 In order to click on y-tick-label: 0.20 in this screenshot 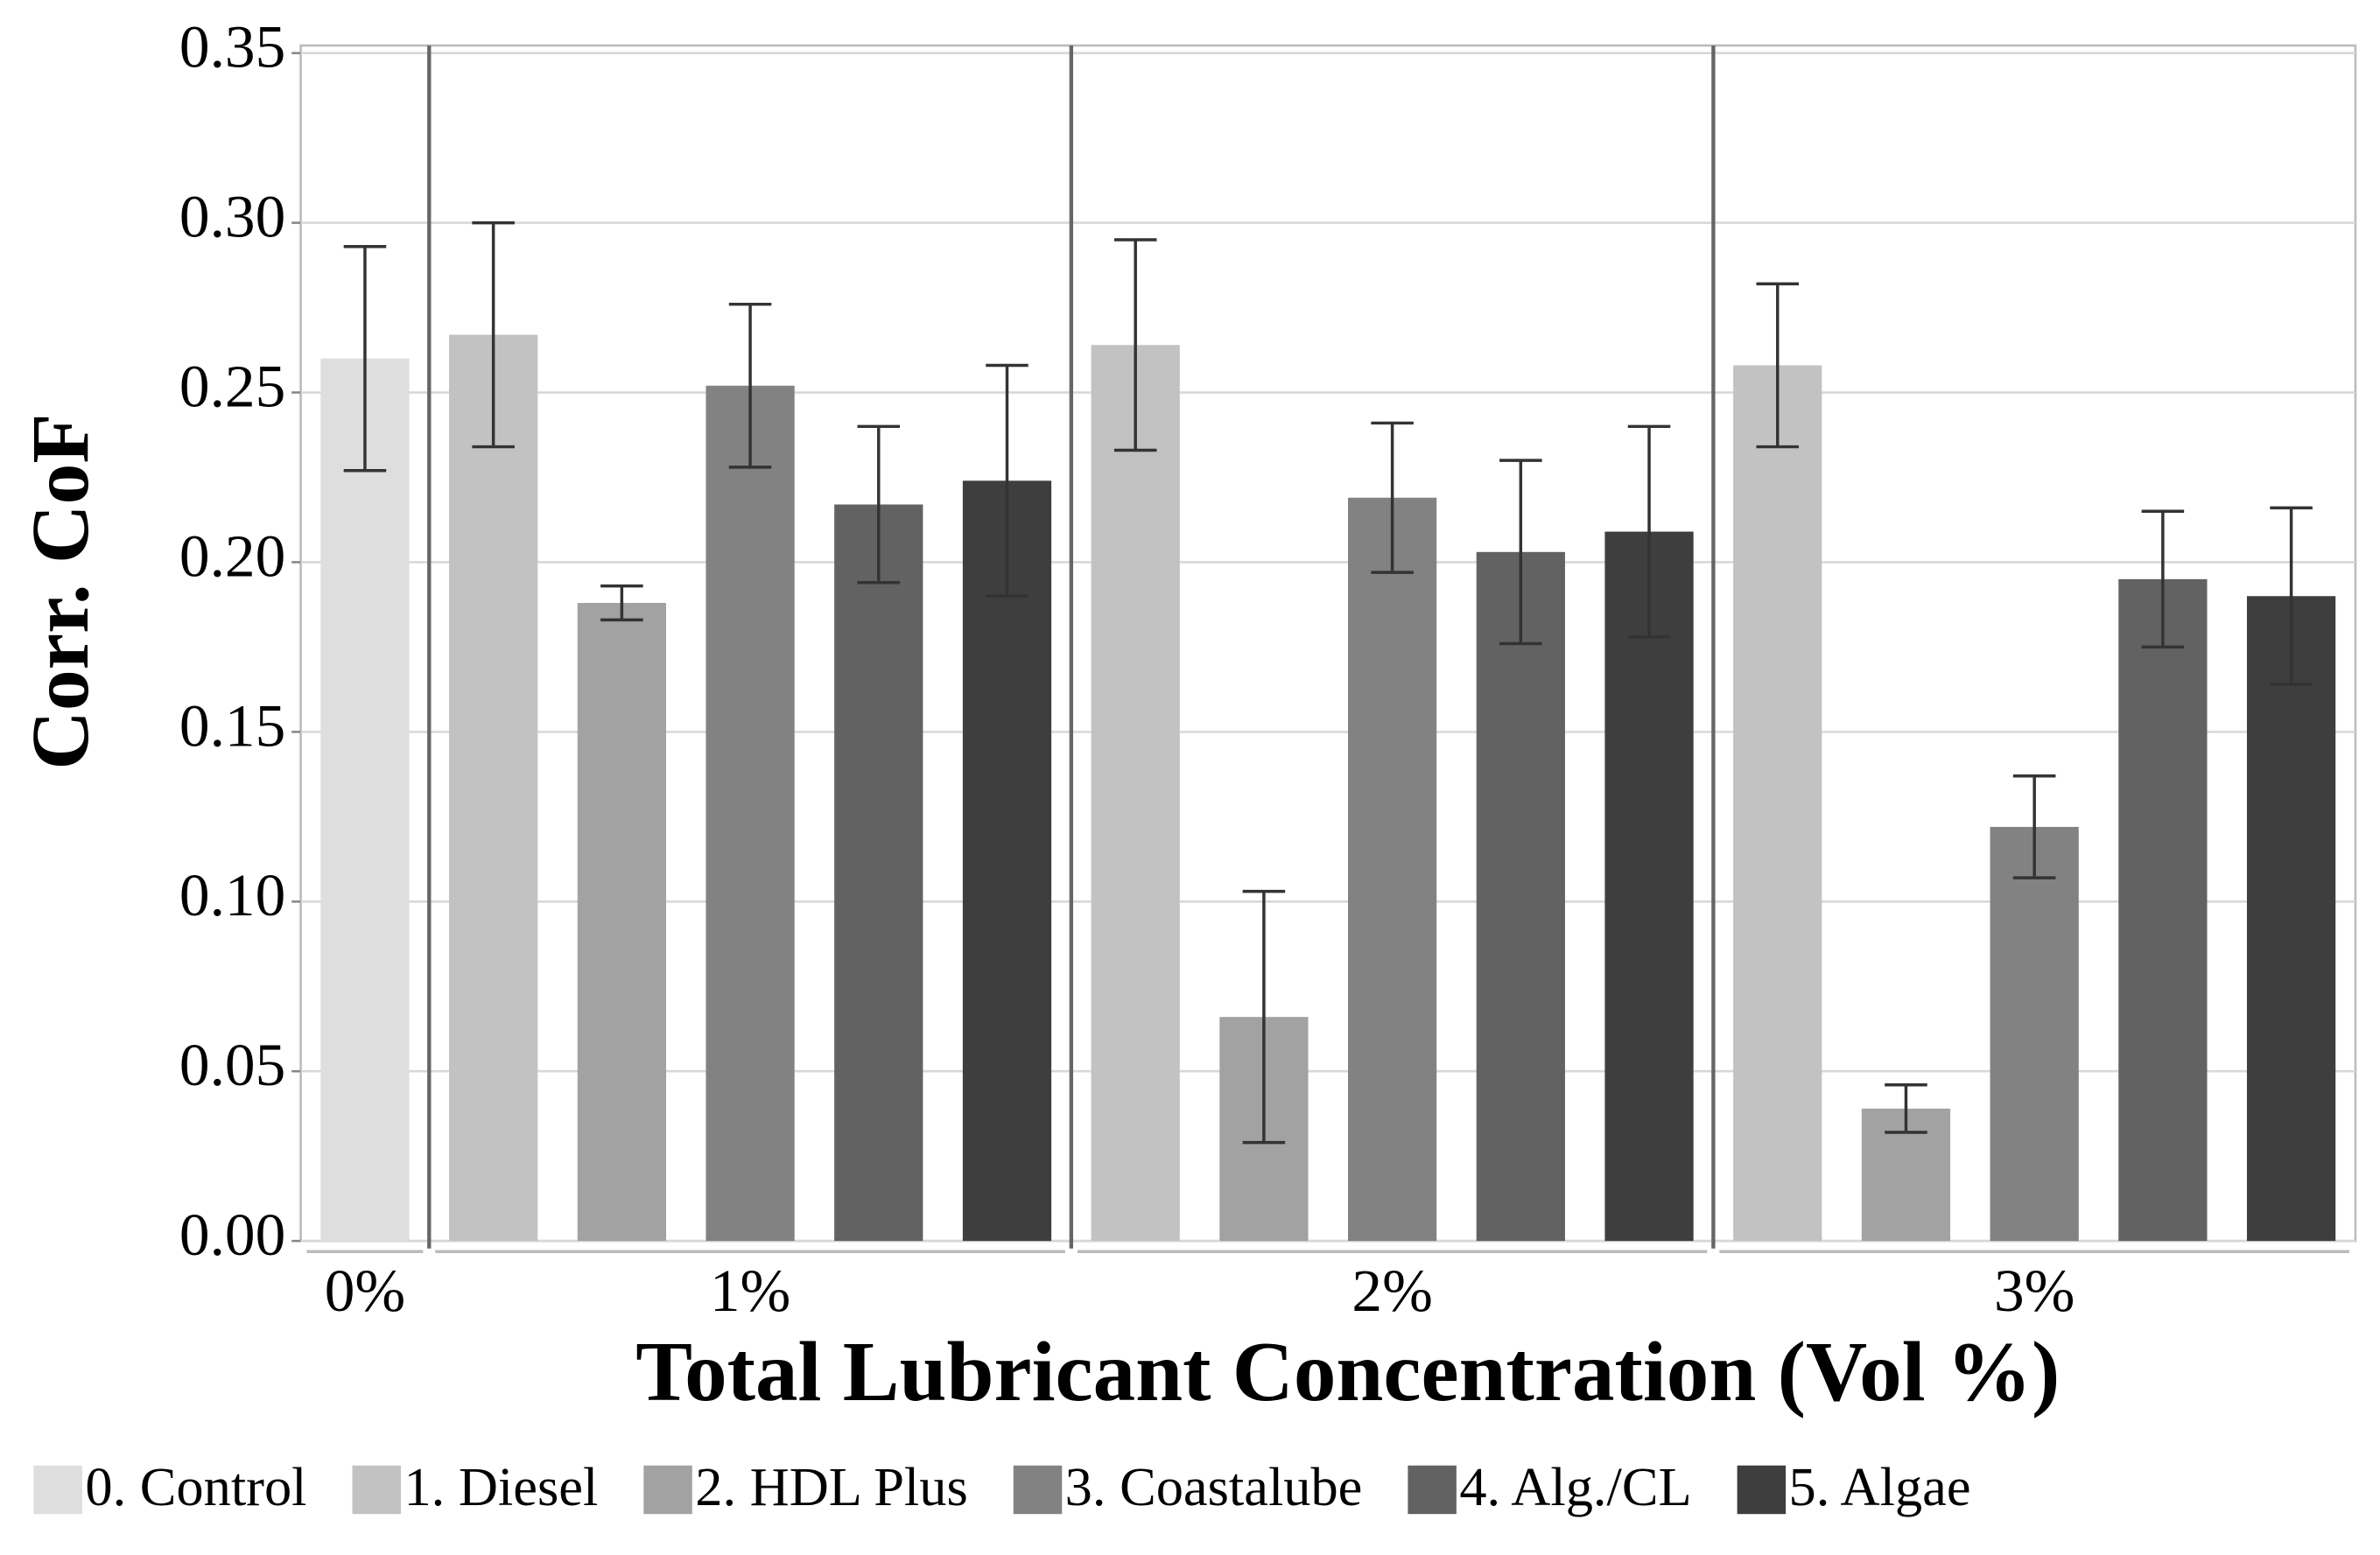, I will do `click(232, 555)`.